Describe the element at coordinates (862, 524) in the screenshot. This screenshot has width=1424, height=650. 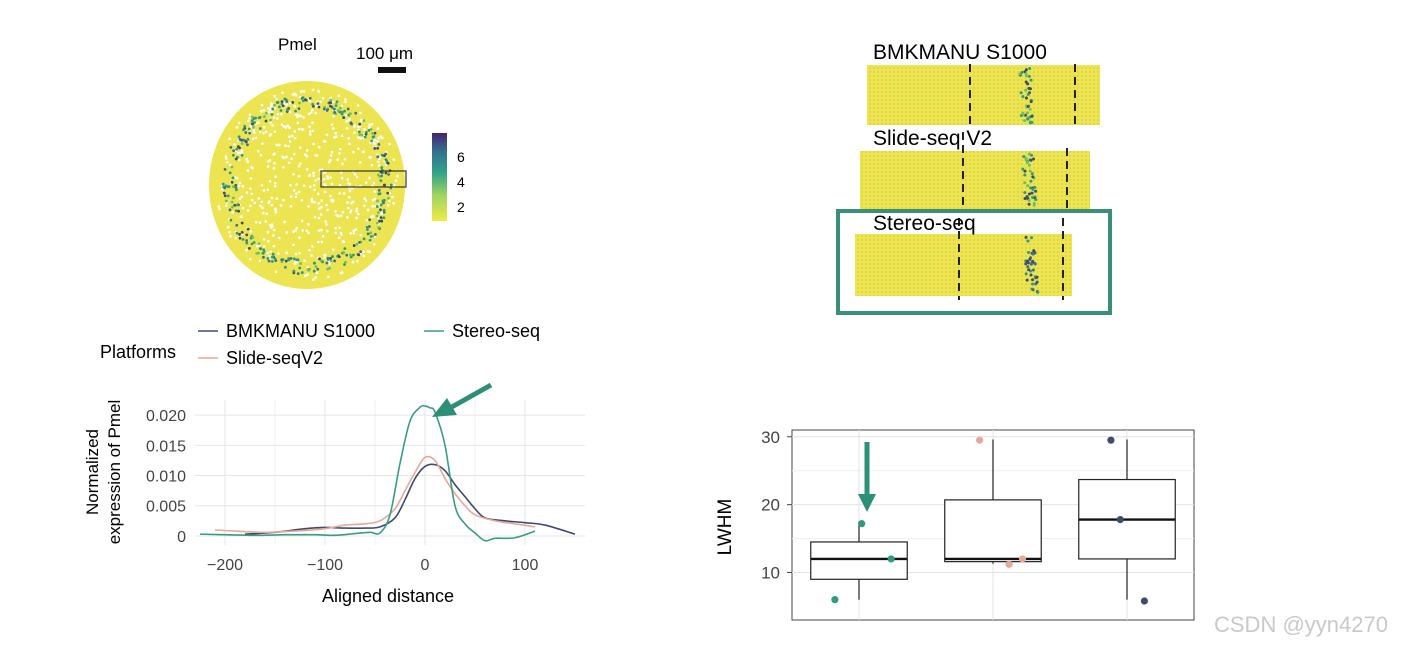
I see `box-data-point` at that location.